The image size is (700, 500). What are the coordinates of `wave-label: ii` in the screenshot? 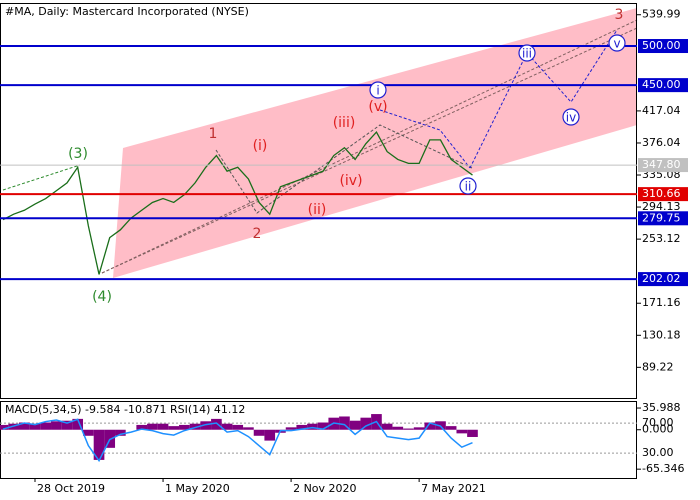 It's located at (468, 187).